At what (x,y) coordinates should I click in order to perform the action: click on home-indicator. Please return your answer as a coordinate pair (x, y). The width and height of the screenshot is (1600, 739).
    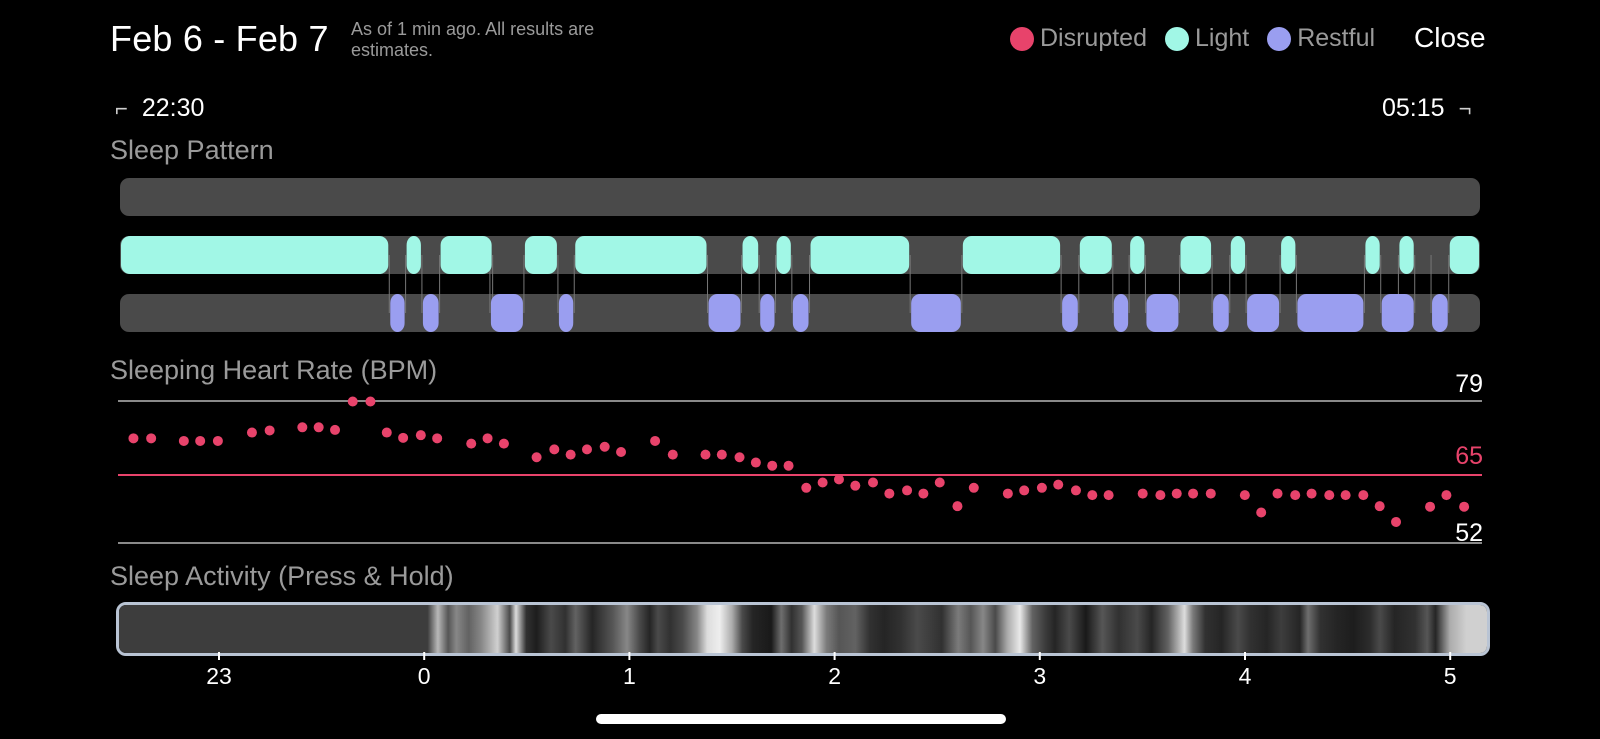
    Looking at the image, I should click on (801, 719).